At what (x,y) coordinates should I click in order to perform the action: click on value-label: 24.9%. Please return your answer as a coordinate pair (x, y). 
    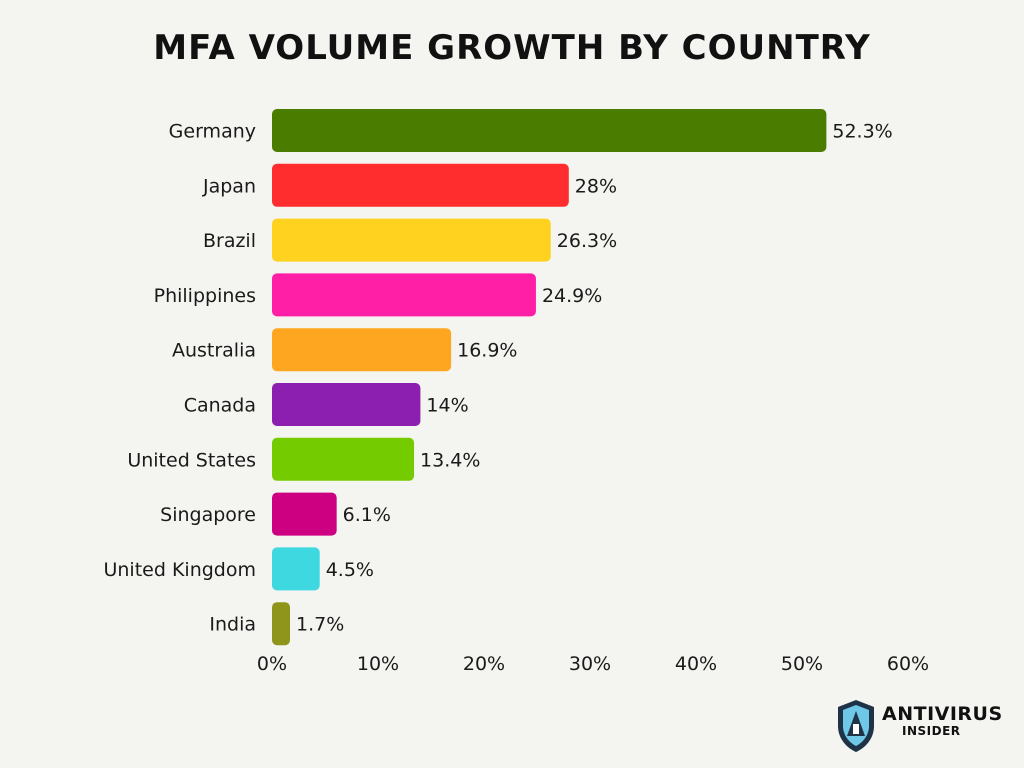
    Looking at the image, I should click on (572, 296).